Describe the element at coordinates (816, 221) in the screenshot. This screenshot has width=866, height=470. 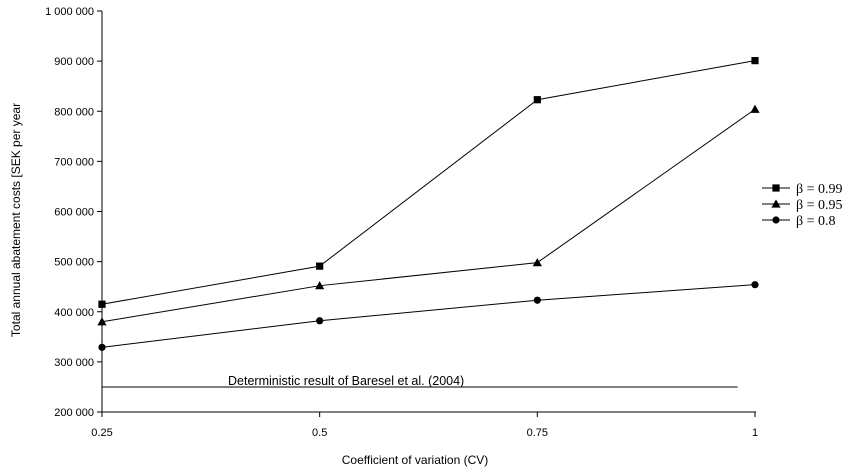
I see `legend-label: β = 0.8` at that location.